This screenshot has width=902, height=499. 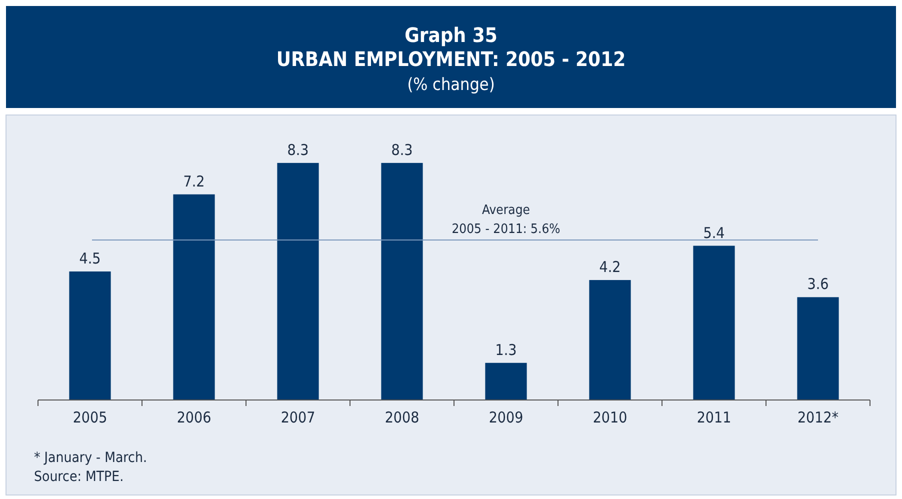 What do you see at coordinates (451, 47) in the screenshot?
I see `chart-title: Graph 35 URBAN EMPLOYMENT: 2005 - 2012` at bounding box center [451, 47].